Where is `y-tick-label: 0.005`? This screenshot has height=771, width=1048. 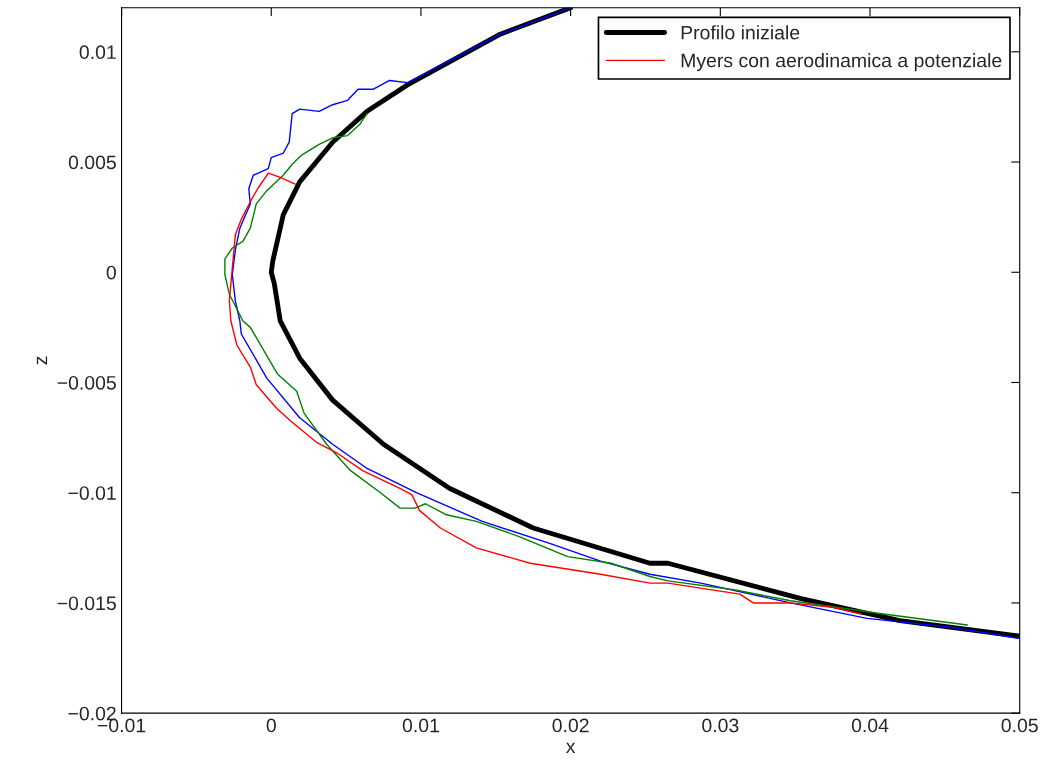
y-tick-label: 0.005 is located at coordinates (92, 162).